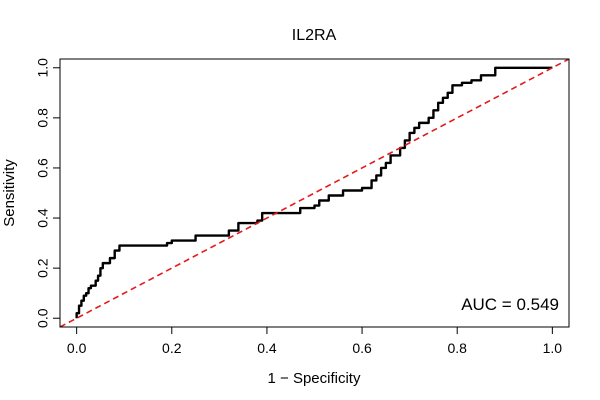 The height and width of the screenshot is (400, 600). I want to click on x-tick-label: 0.4, so click(267, 348).